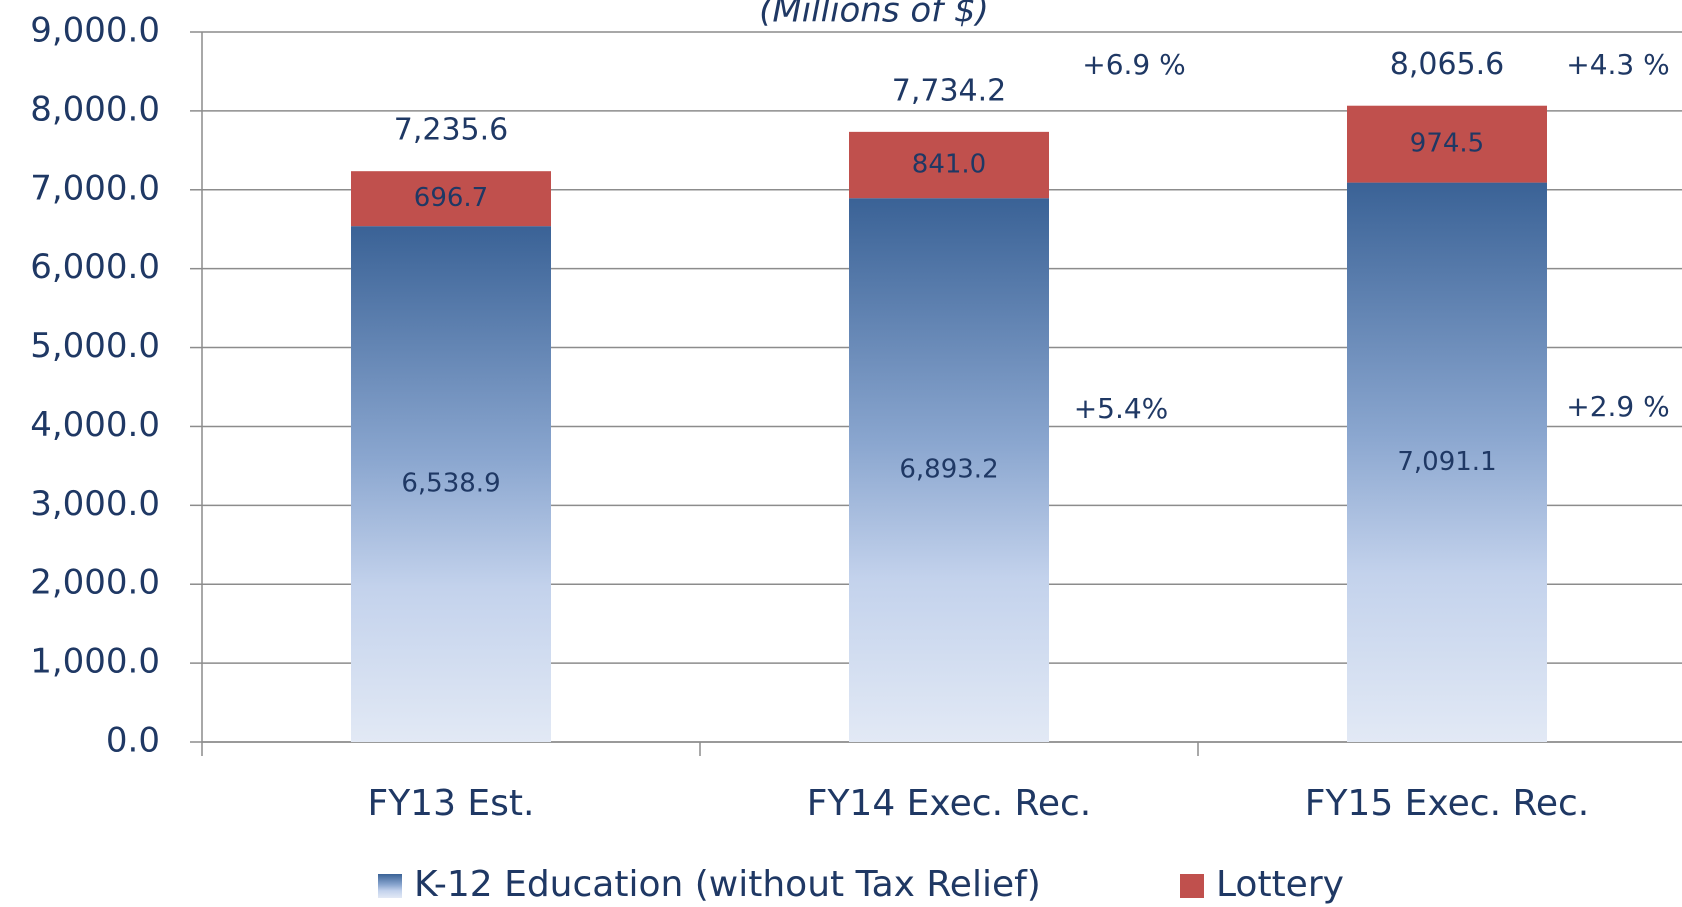  I want to click on x-tick-label: FY13 Est., so click(450, 803).